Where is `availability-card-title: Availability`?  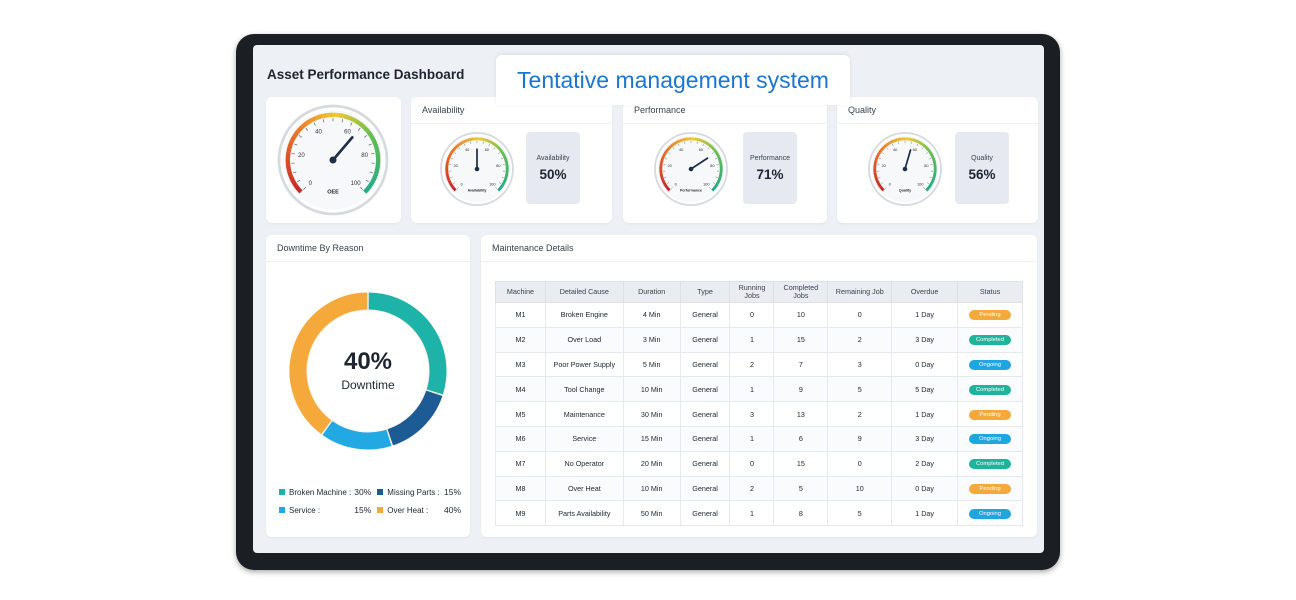
availability-card-title: Availability is located at coordinates (511, 110).